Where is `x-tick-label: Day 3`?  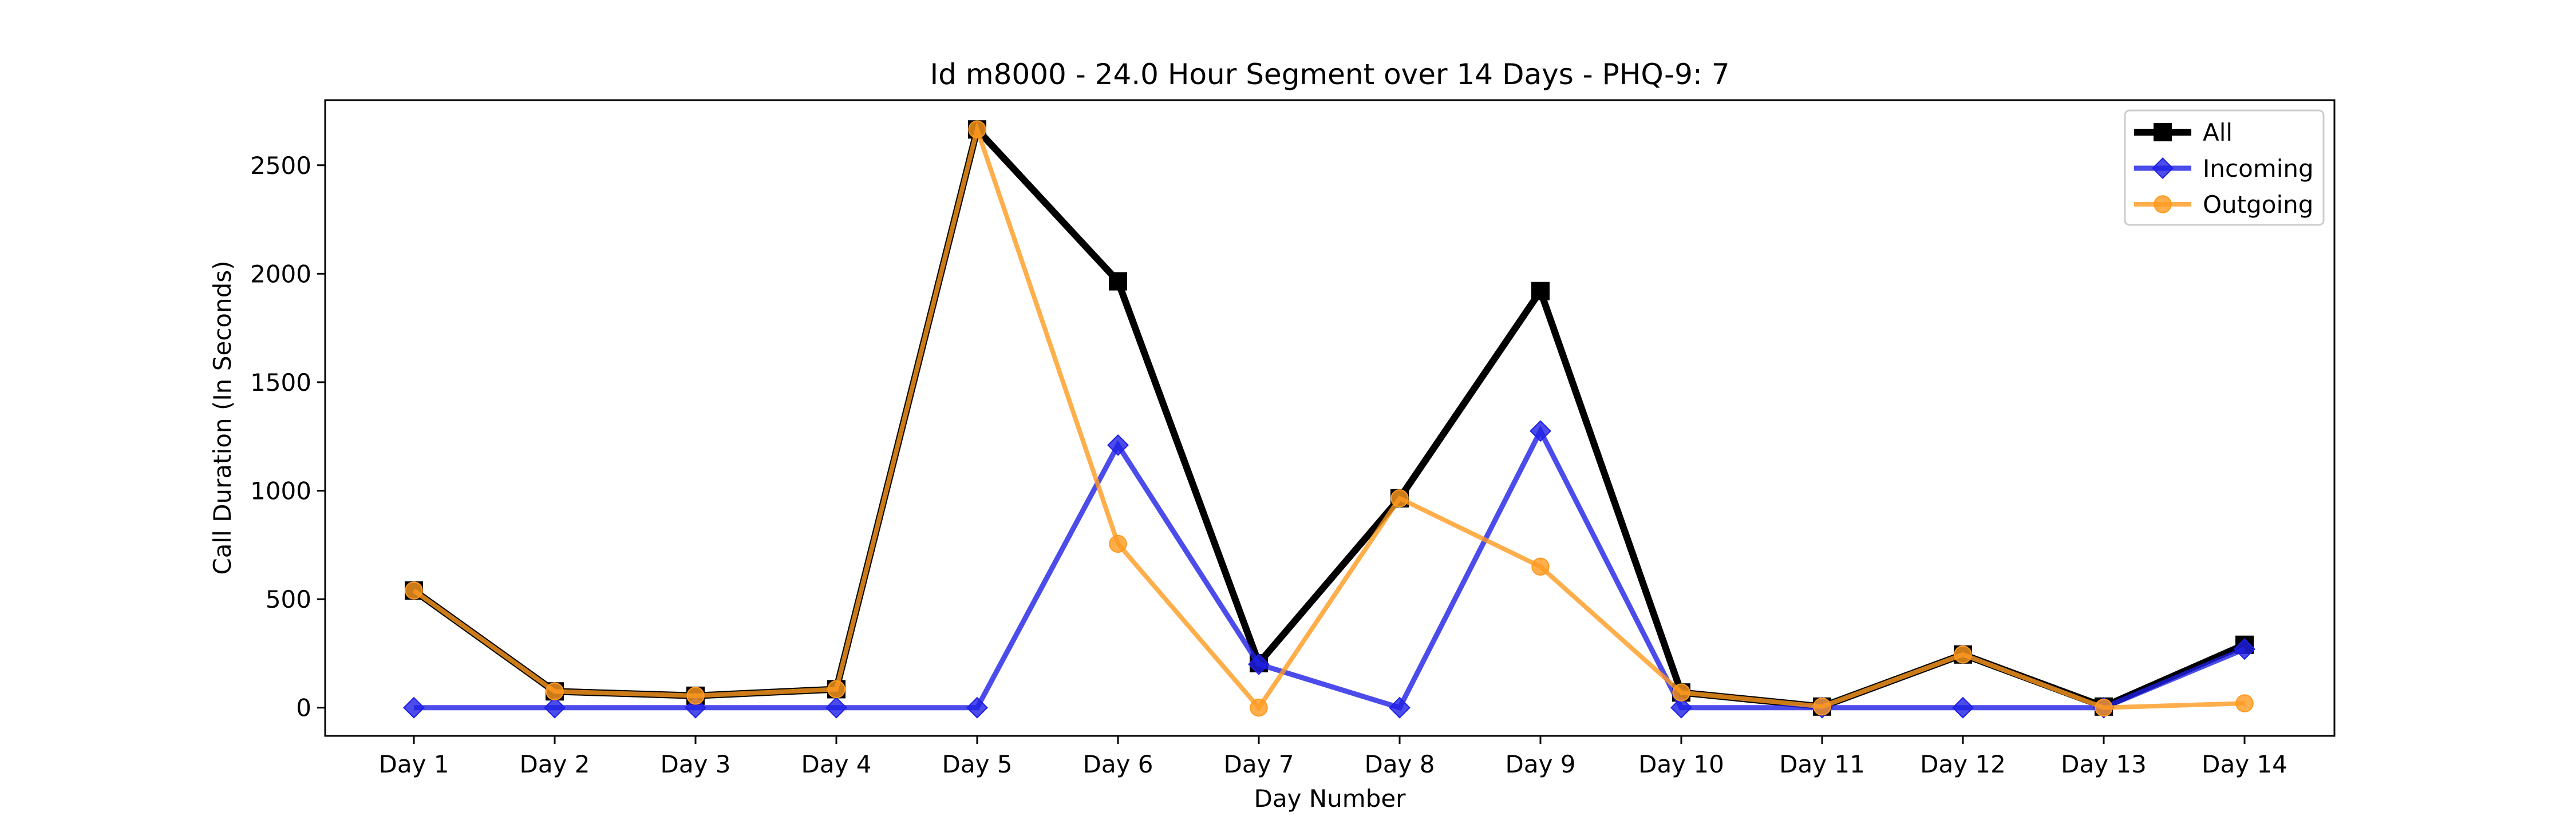
x-tick-label: Day 3 is located at coordinates (695, 764).